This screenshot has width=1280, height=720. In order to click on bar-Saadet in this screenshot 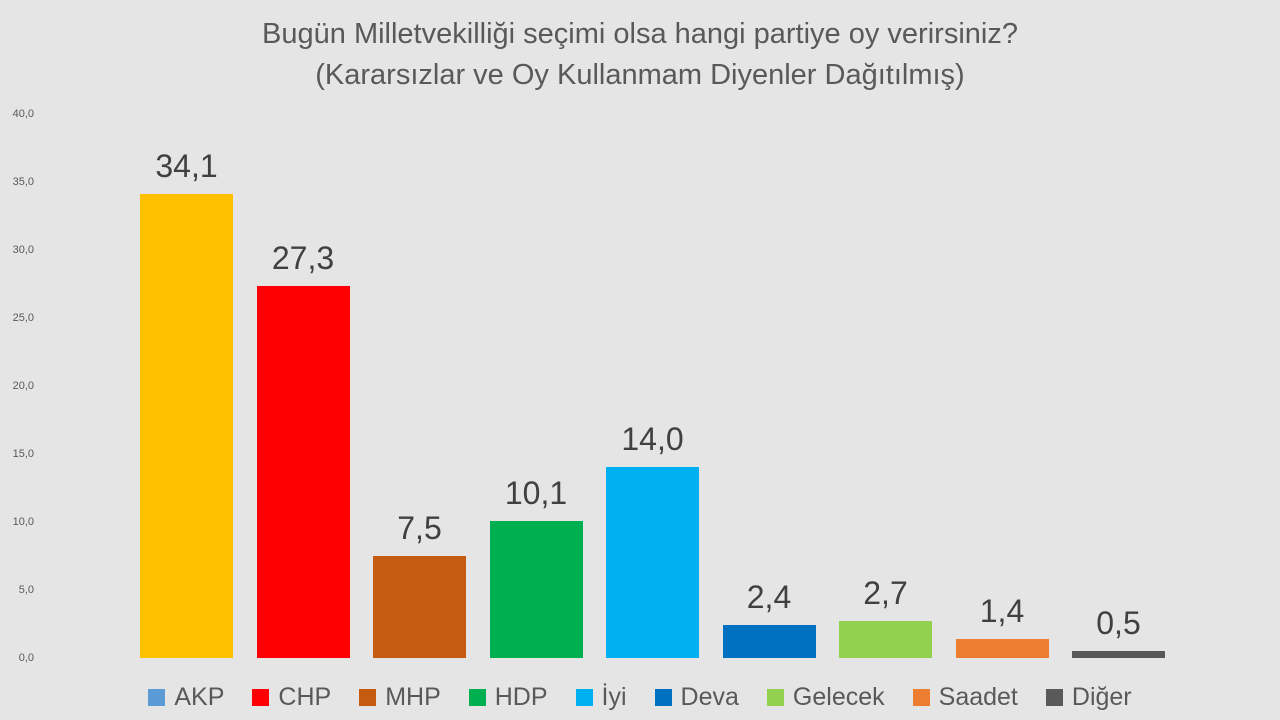, I will do `click(1002, 648)`.